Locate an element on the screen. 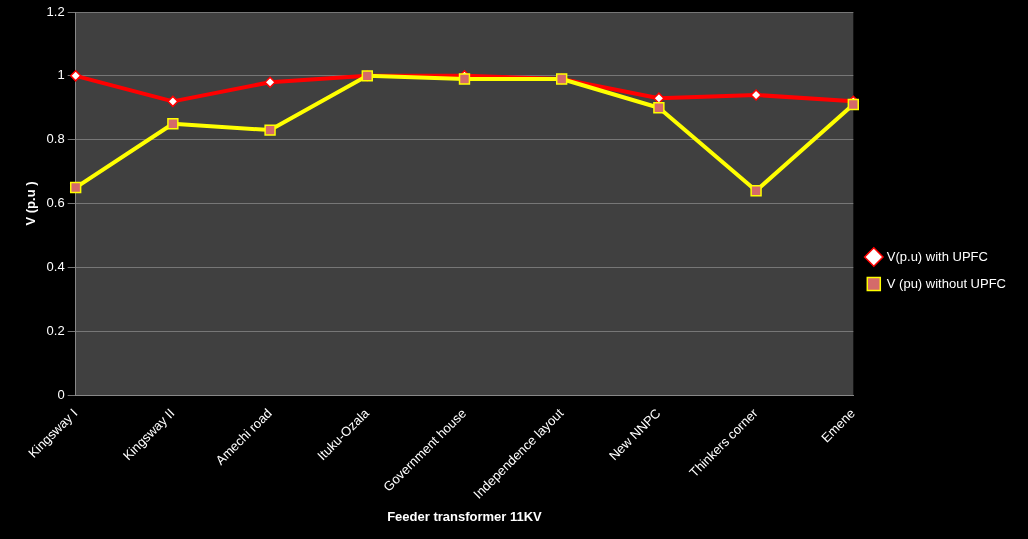  y-tick-label: 1.2 is located at coordinates (55, 11).